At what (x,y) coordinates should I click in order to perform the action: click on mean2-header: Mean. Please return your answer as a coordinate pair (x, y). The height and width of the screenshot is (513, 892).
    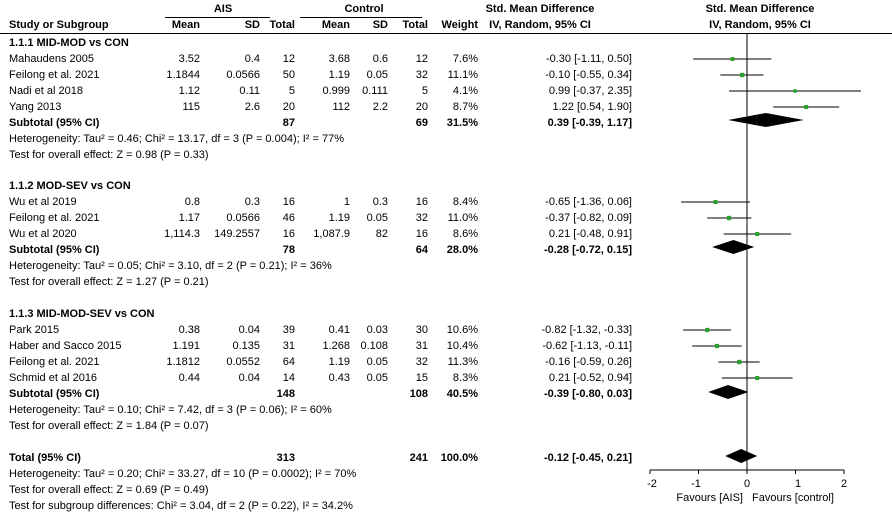
    Looking at the image, I should click on (335, 25).